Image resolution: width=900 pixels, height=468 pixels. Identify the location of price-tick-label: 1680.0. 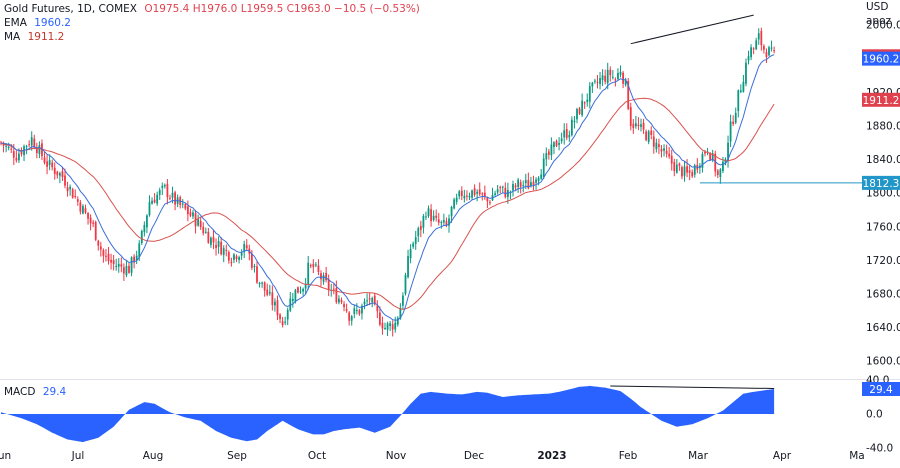
(883, 295).